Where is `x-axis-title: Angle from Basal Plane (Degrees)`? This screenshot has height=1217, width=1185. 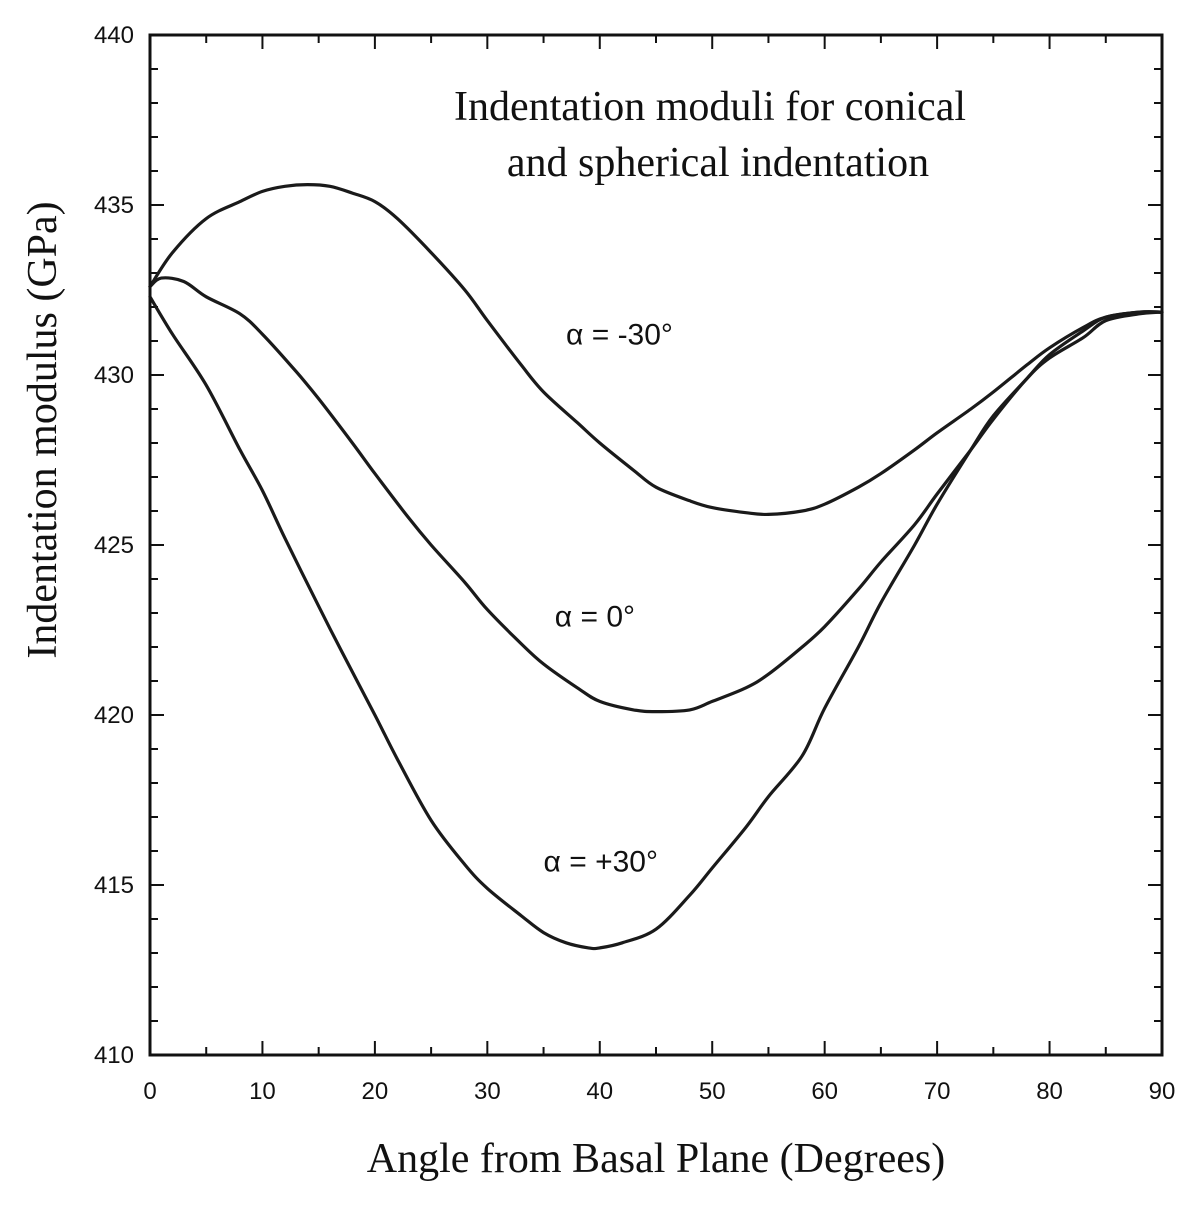
x-axis-title: Angle from Basal Plane (Degrees) is located at coordinates (656, 1159).